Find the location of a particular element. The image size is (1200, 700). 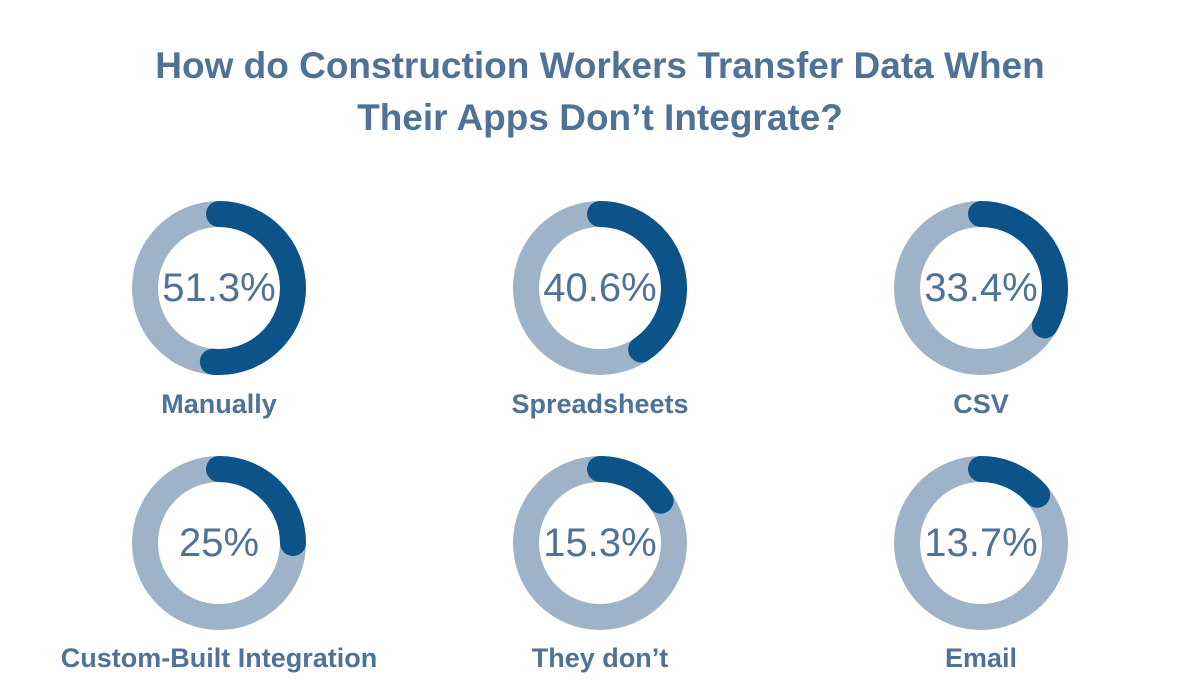

donut-svg-they-dont is located at coordinates (600, 543).